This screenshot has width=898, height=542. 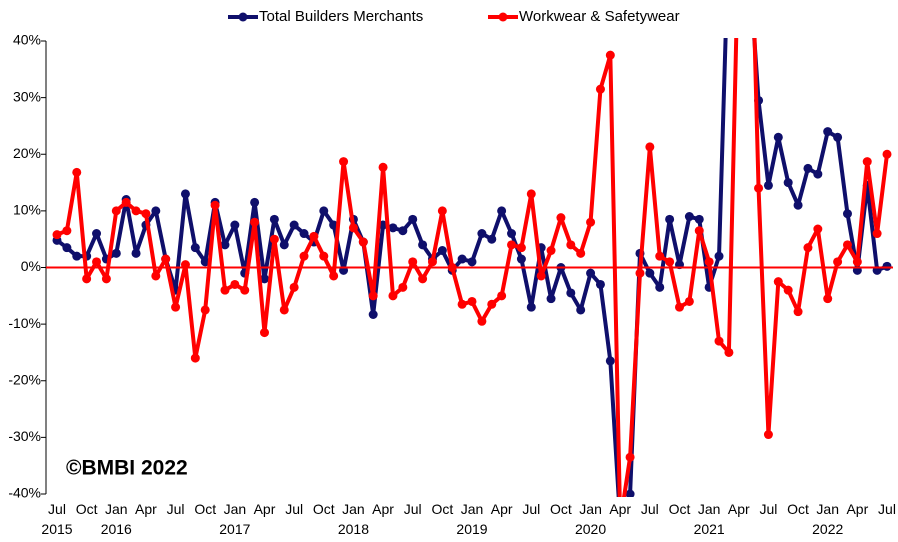 What do you see at coordinates (709, 519) in the screenshot?
I see `x-tick-label: Jan 2021` at bounding box center [709, 519].